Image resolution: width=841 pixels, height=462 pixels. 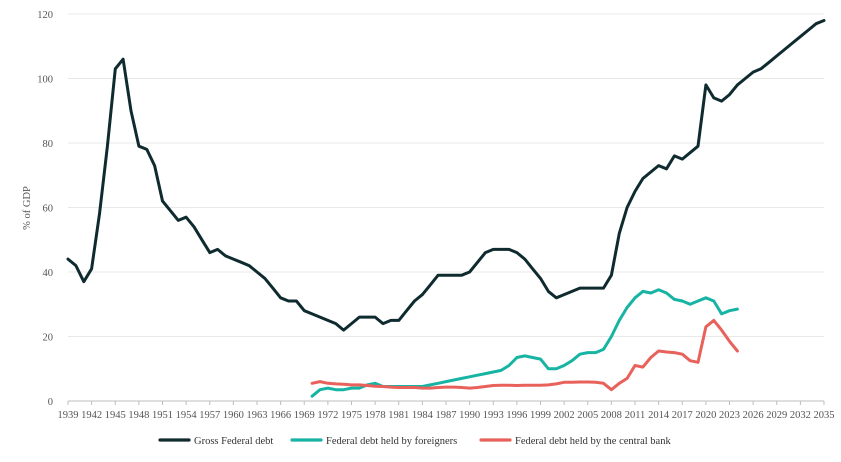 I want to click on y-tick-label-120: 120, so click(x=45, y=15).